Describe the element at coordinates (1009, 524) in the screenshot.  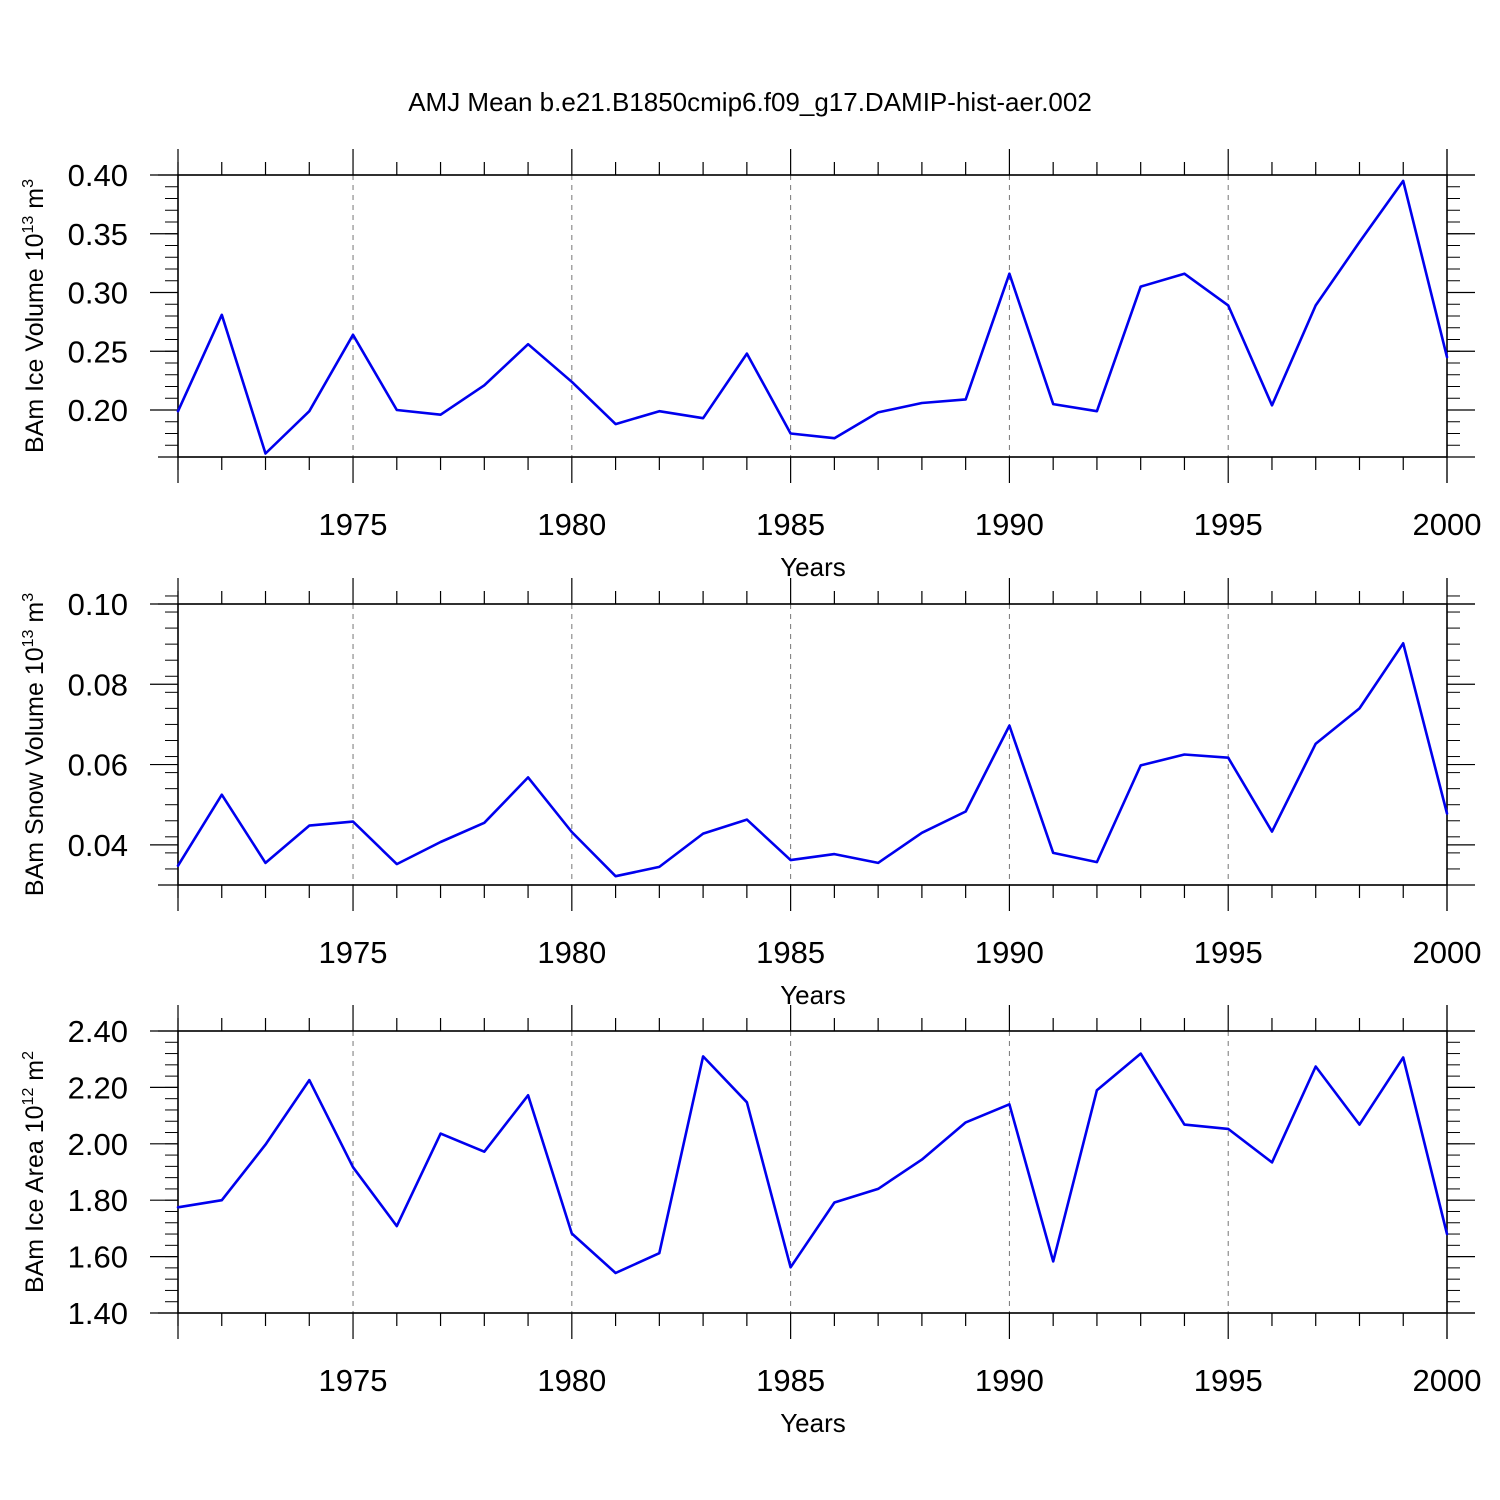
I see `ice-volume-xtick-label: 1990` at that location.